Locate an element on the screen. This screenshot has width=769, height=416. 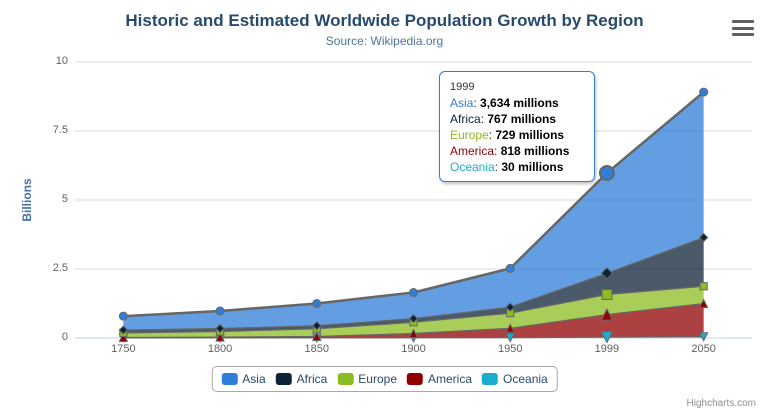
tooltip-series-value: 3,634 millions is located at coordinates (517, 103).